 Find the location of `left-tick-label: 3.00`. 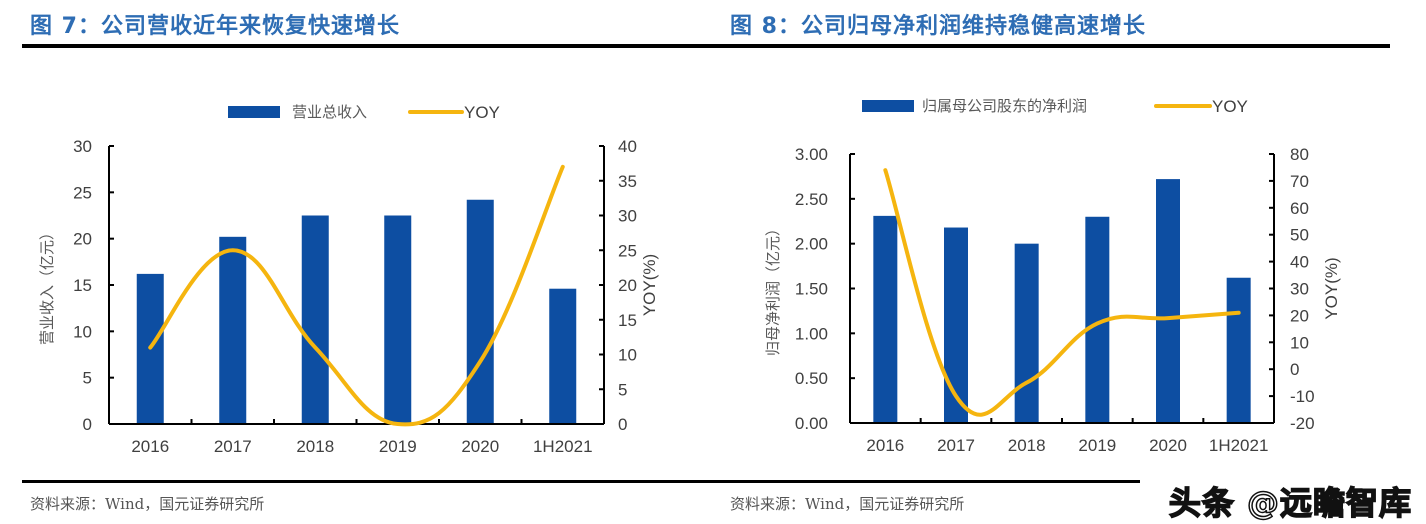

left-tick-label: 3.00 is located at coordinates (811, 154).